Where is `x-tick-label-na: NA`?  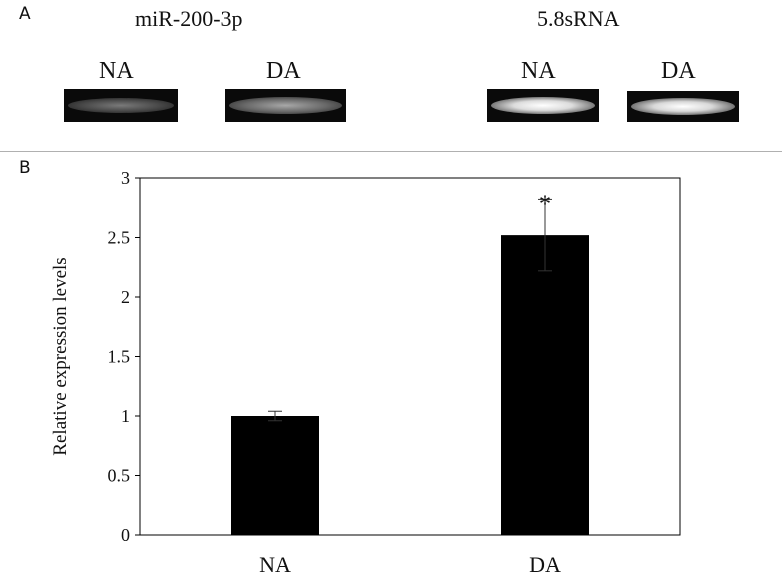 x-tick-label-na: NA is located at coordinates (275, 564).